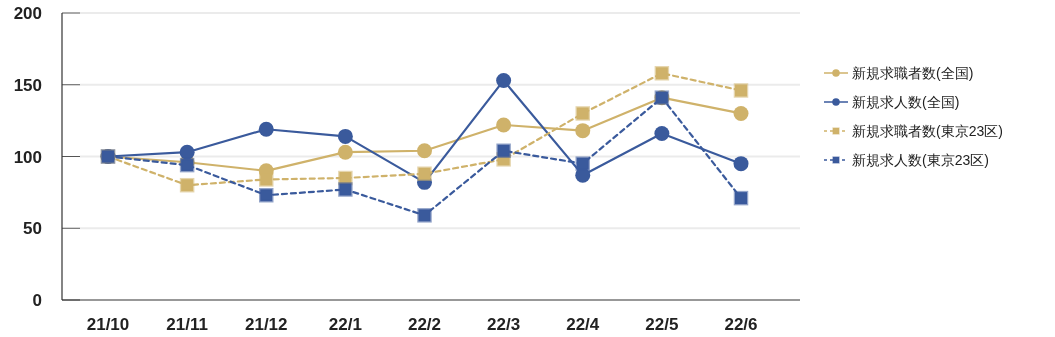 This screenshot has width=1055, height=337. I want to click on legend-label: 新規求職者数(東京23区), so click(927, 131).